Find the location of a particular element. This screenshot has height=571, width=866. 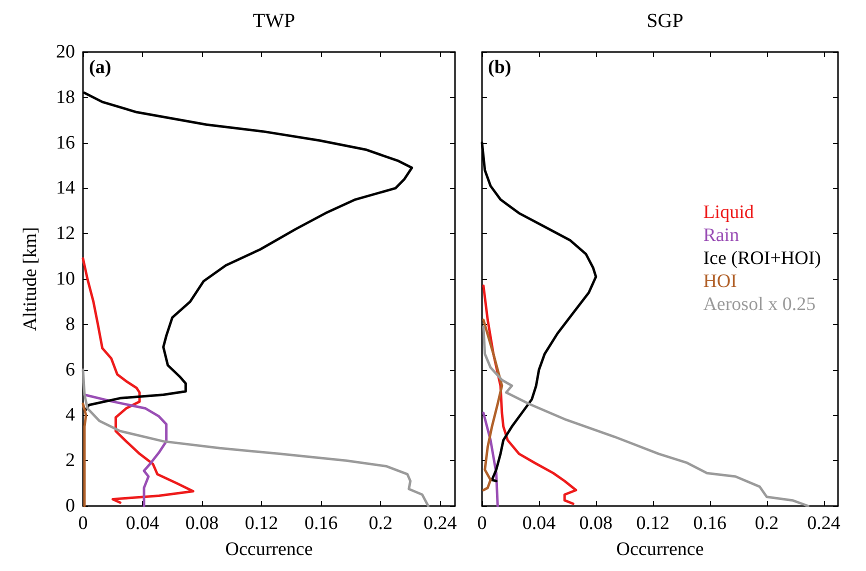

annotation: (a) is located at coordinates (100, 67).